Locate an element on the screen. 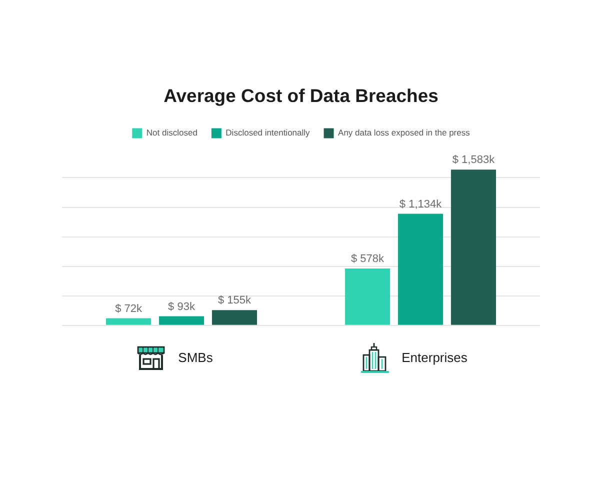 The image size is (600, 480). chart-title: Average Cost of Data Breaches is located at coordinates (301, 95).